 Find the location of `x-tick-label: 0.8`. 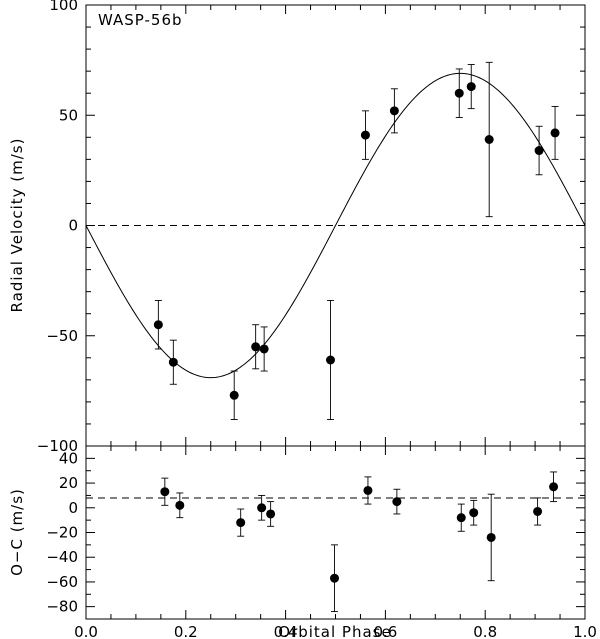

x-tick-label: 0.8 is located at coordinates (485, 631).